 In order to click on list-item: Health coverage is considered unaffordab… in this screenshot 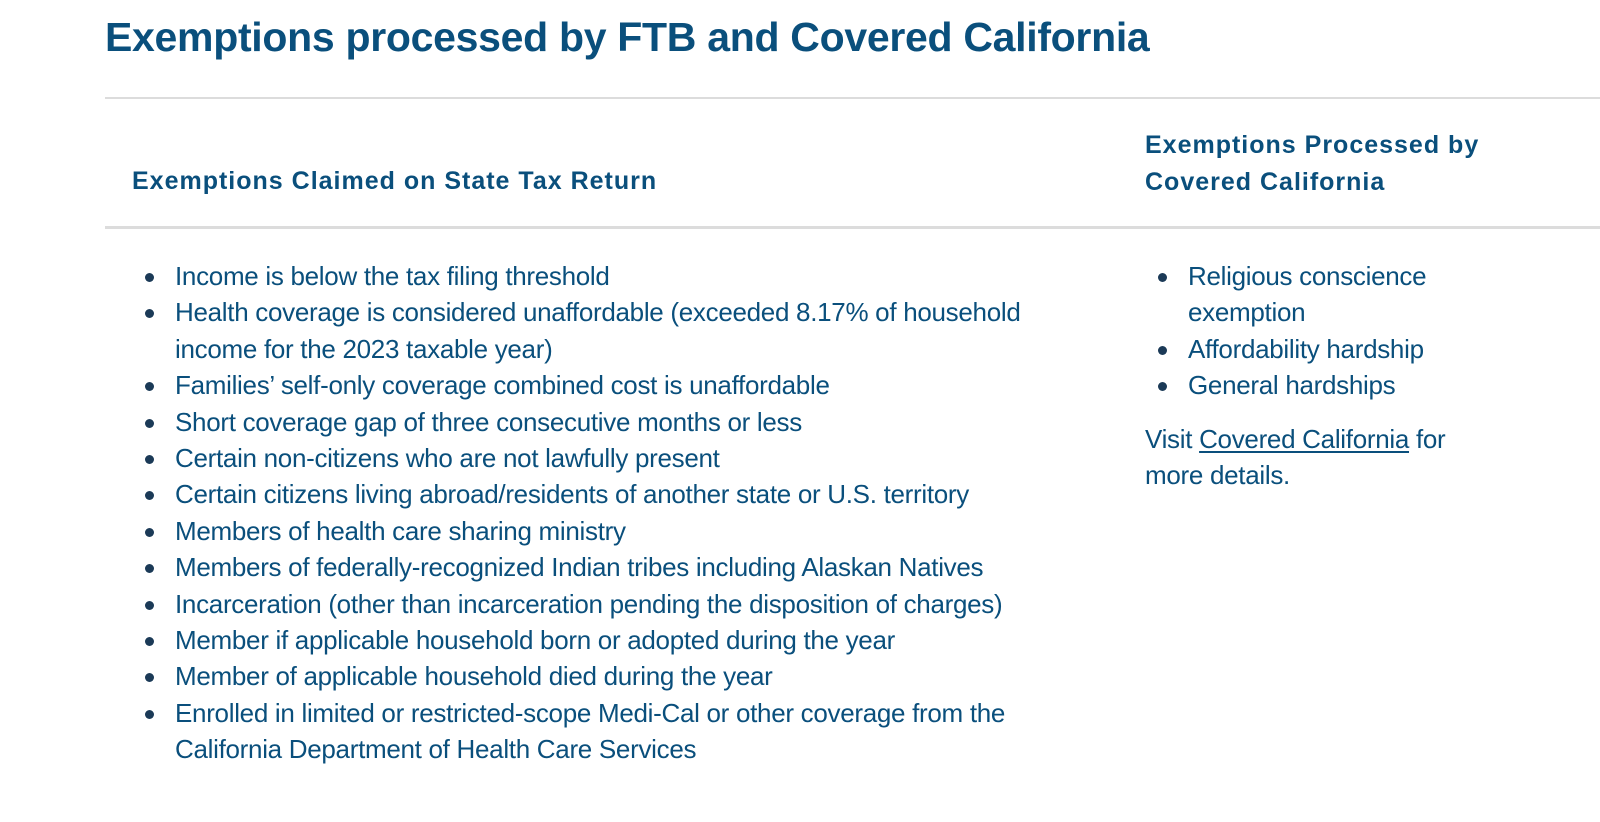, I will do `click(615, 330)`.